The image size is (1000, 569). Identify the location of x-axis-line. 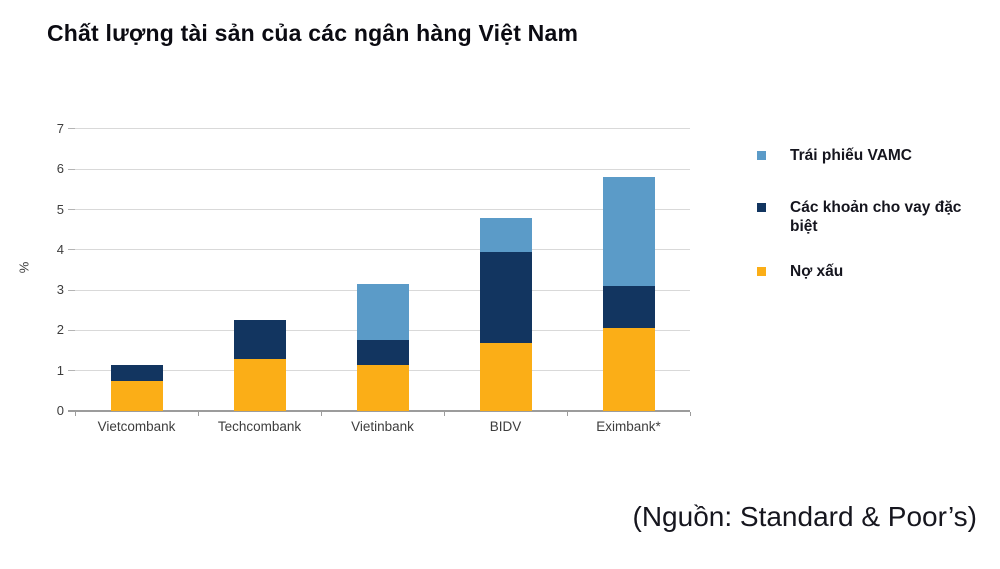
(379, 411).